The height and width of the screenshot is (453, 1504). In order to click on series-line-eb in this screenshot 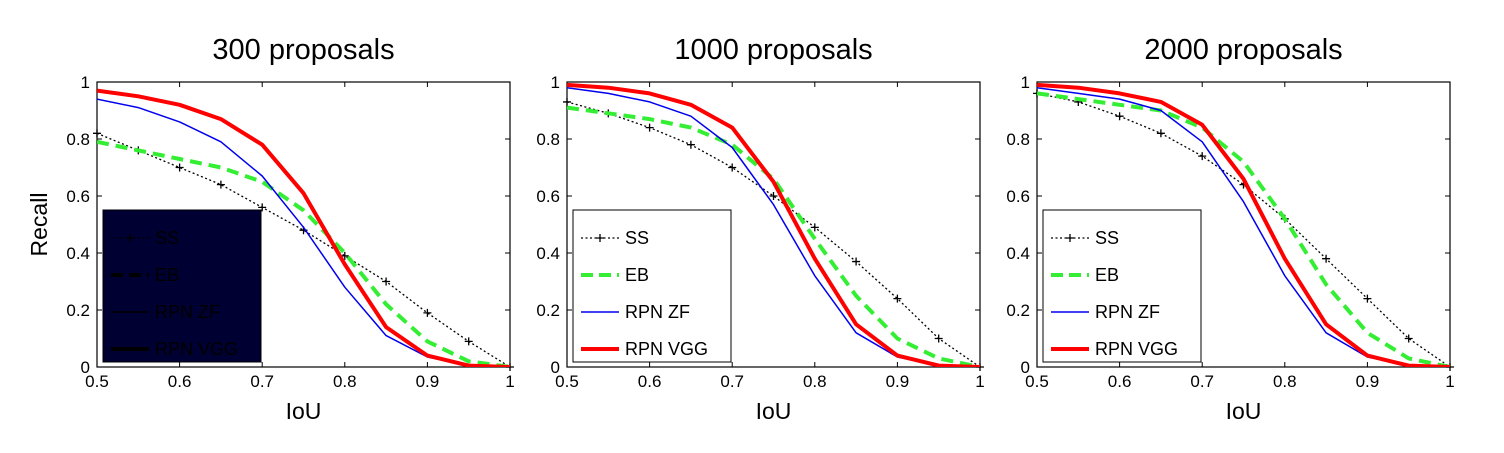, I will do `click(303, 253)`.